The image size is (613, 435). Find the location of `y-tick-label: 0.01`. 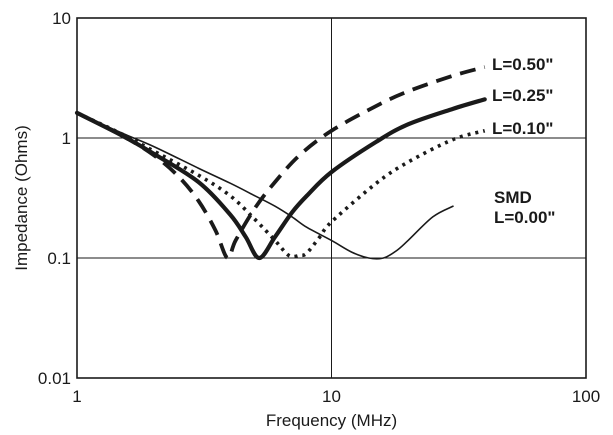

y-tick-label: 0.01 is located at coordinates (54, 378).